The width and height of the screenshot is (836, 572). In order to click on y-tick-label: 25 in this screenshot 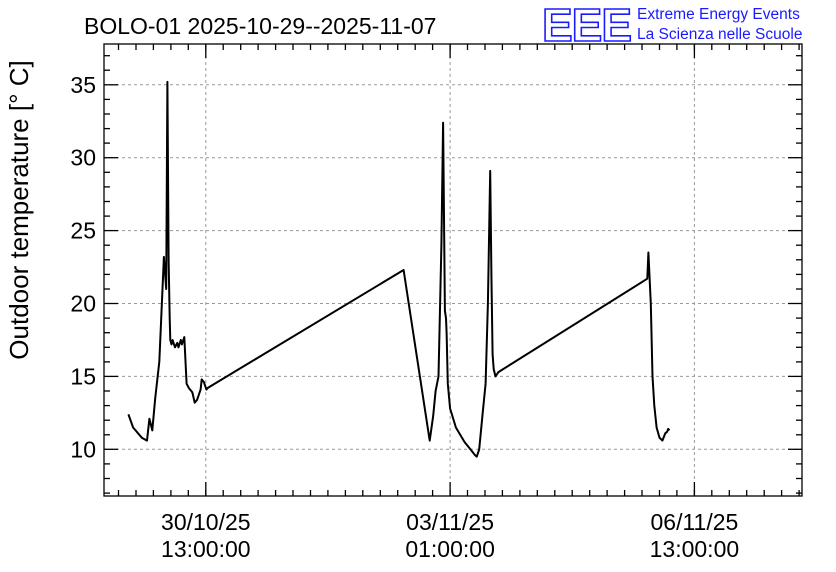, I will do `click(83, 231)`.